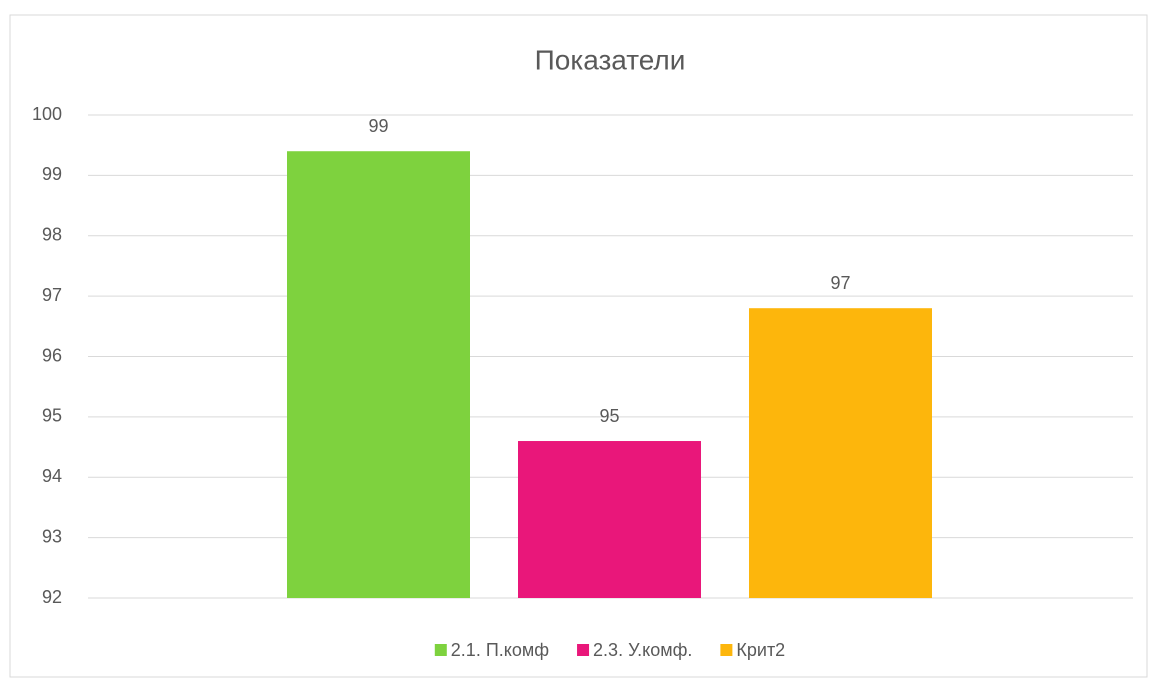 The image size is (1150, 680). Describe the element at coordinates (47, 114) in the screenshot. I see `y-tick-label: 100` at that location.